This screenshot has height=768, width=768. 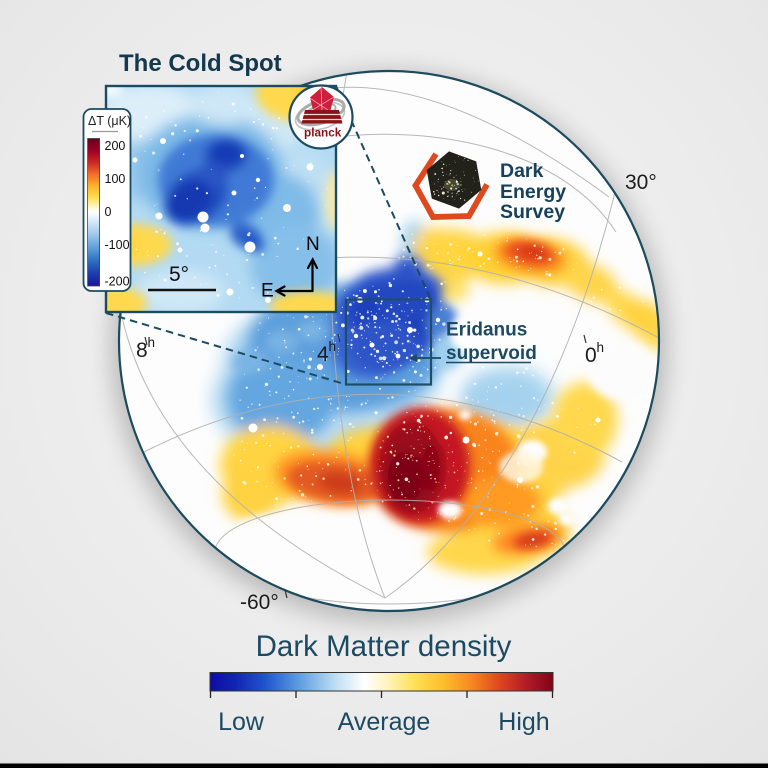 What do you see at coordinates (115, 179) in the screenshot?
I see `svg-text: 100` at bounding box center [115, 179].